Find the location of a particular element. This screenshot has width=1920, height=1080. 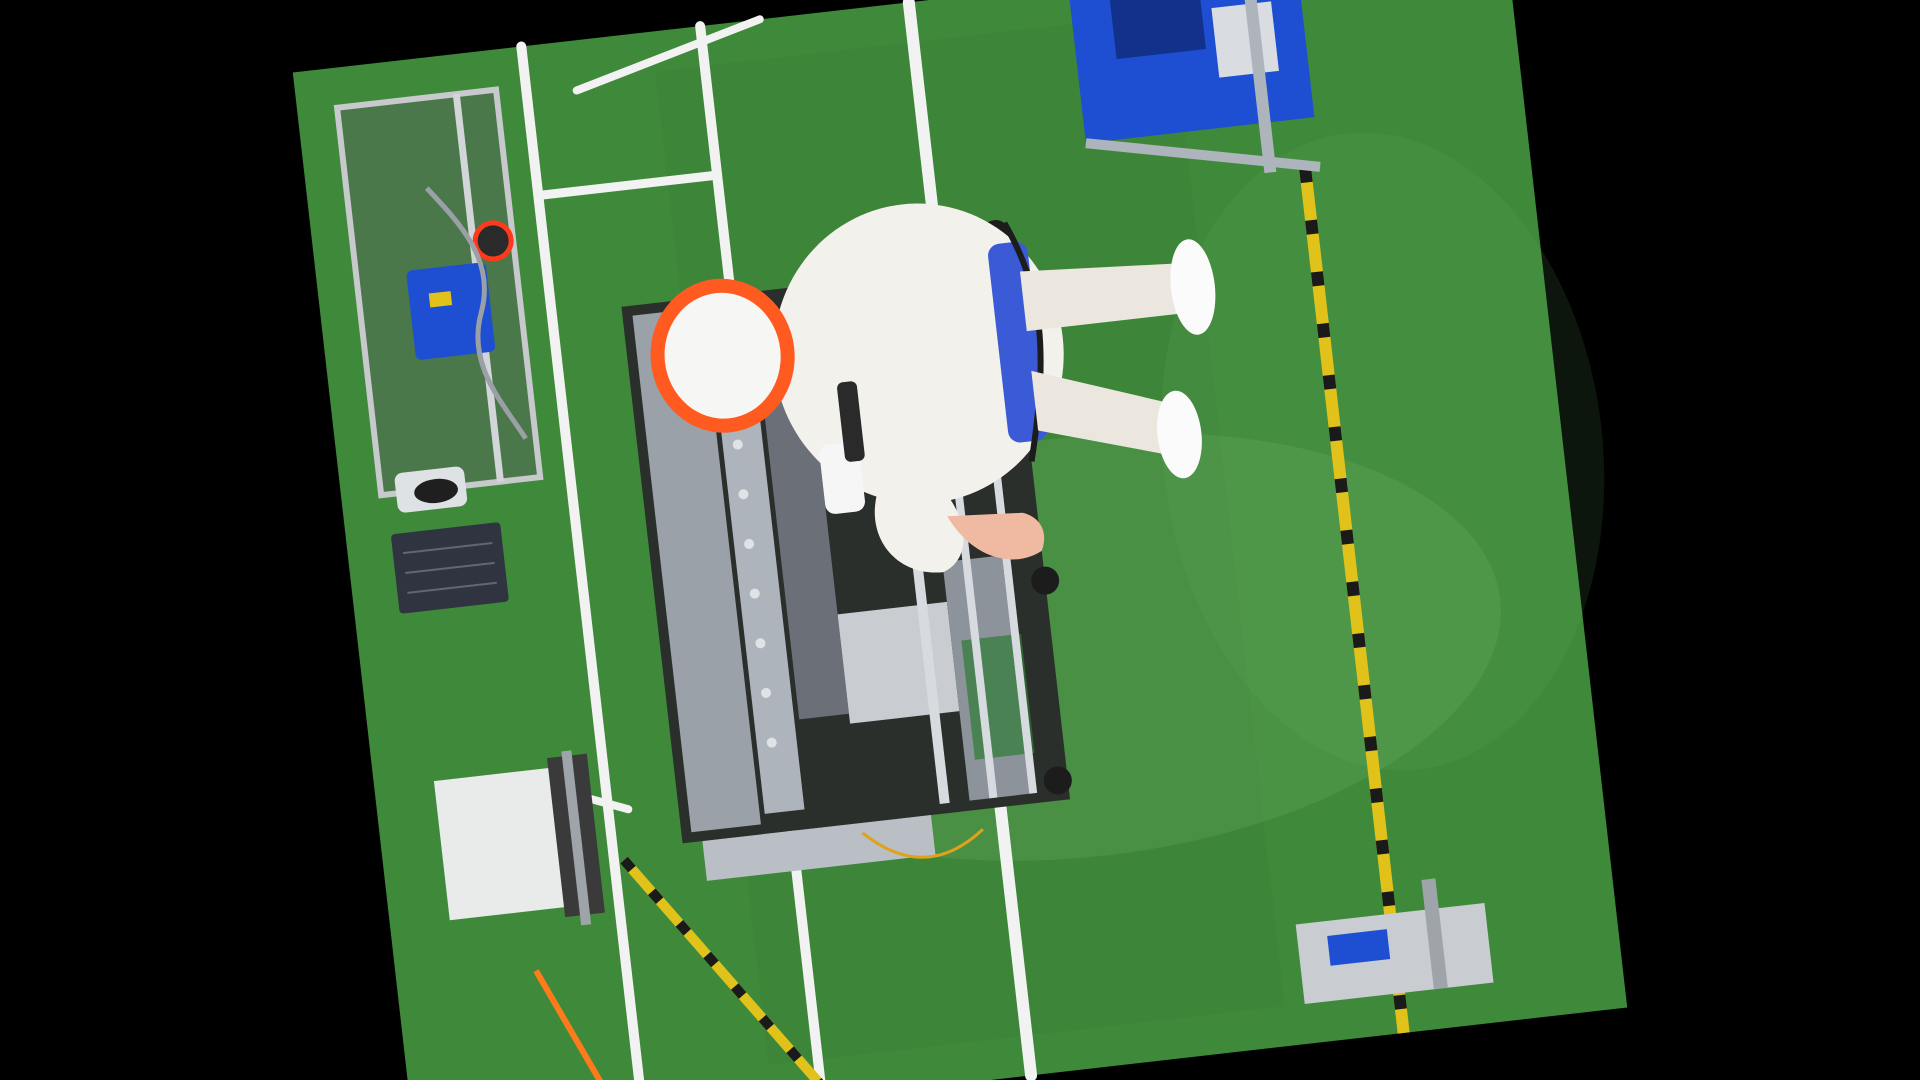

helmet-top is located at coordinates (722, 355).